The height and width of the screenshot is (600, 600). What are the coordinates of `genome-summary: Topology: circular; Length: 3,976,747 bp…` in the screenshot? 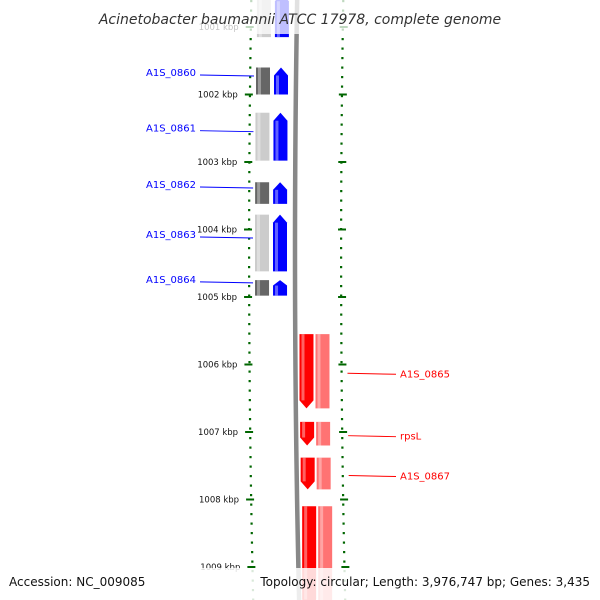 It's located at (424, 582).